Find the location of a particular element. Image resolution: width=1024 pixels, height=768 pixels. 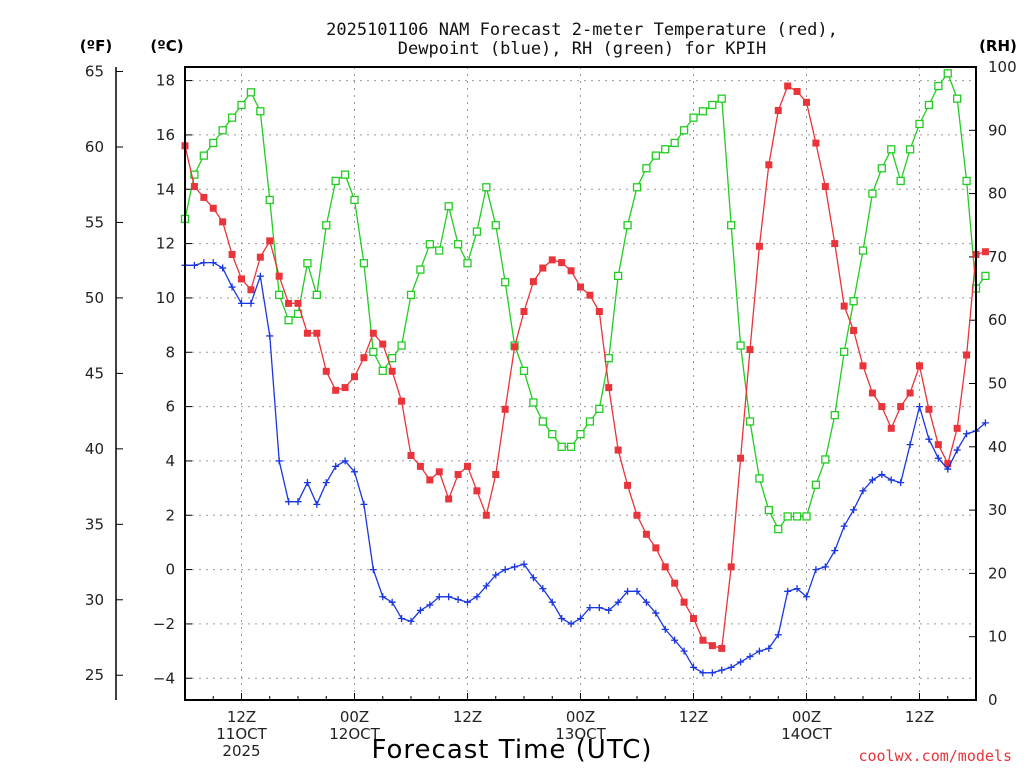

fahrenheit-tick-label: 35 is located at coordinates (94, 524).